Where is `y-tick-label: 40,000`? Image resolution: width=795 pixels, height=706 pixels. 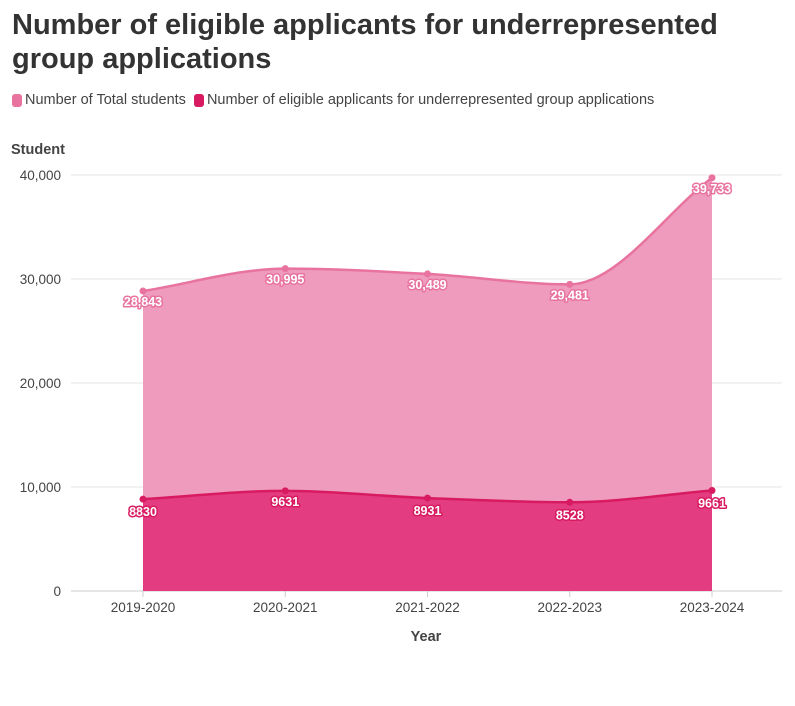 y-tick-label: 40,000 is located at coordinates (40, 175).